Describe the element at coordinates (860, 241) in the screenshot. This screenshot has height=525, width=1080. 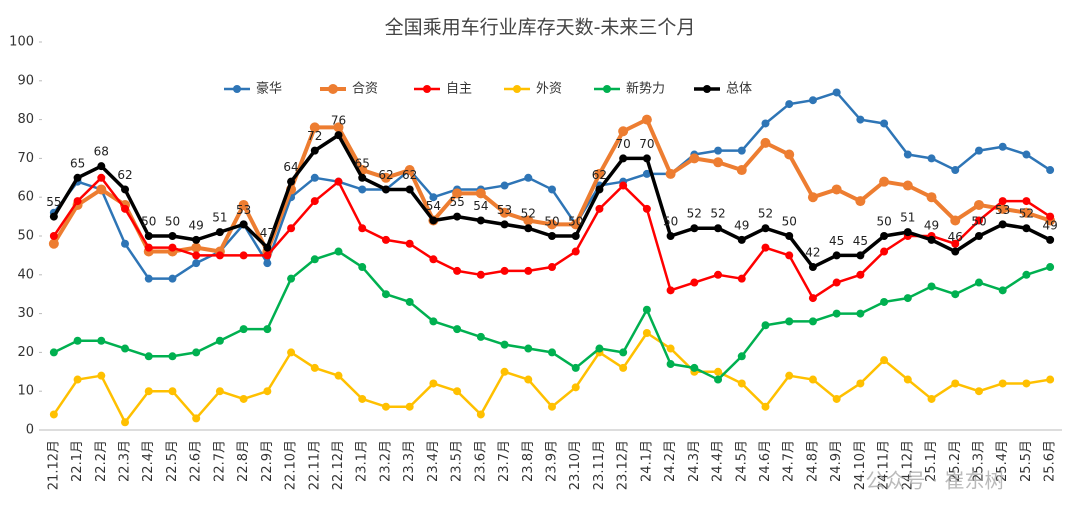
I see `value-label: 45` at that location.